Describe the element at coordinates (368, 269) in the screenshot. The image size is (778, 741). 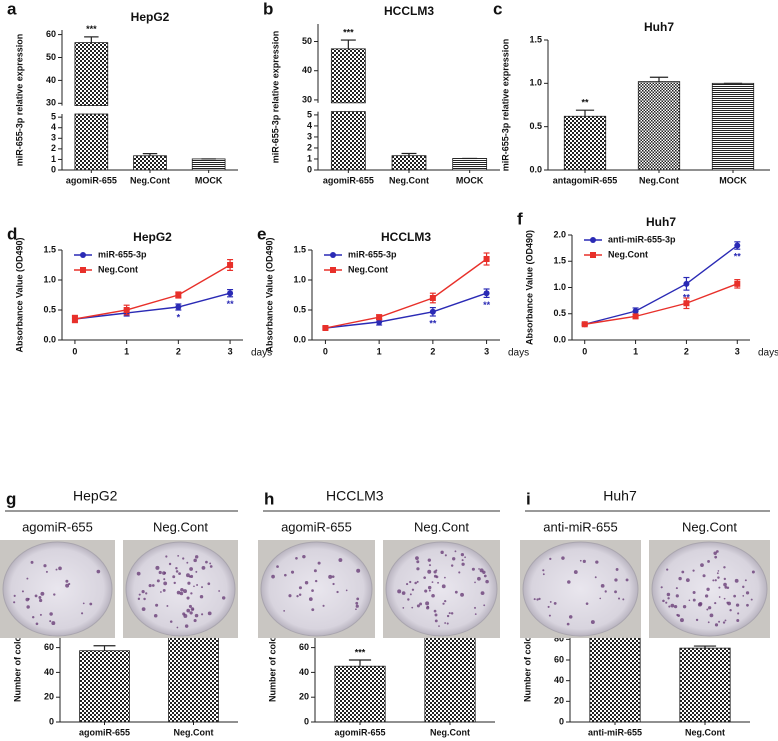
I see `legend-label: Neg.Cont` at that location.